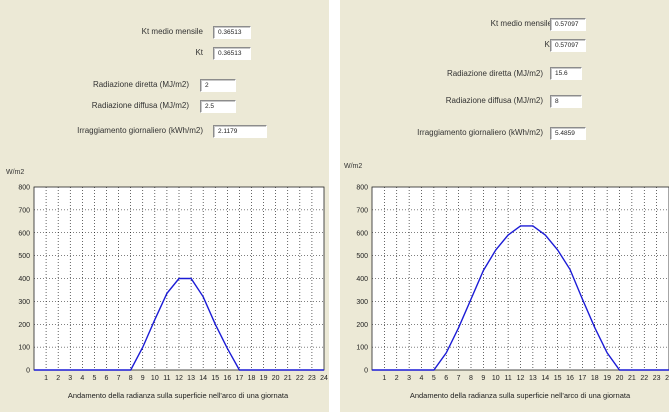 Image resolution: width=669 pixels, height=412 pixels. What do you see at coordinates (240, 131) in the screenshot?
I see `irraggiamento-field: 2.1179` at bounding box center [240, 131].